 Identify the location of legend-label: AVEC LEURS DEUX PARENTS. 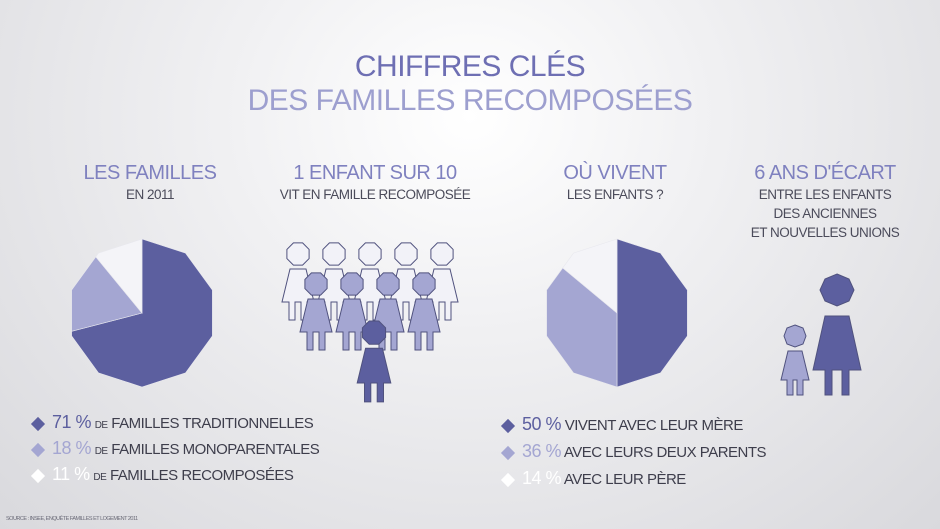
(665, 452).